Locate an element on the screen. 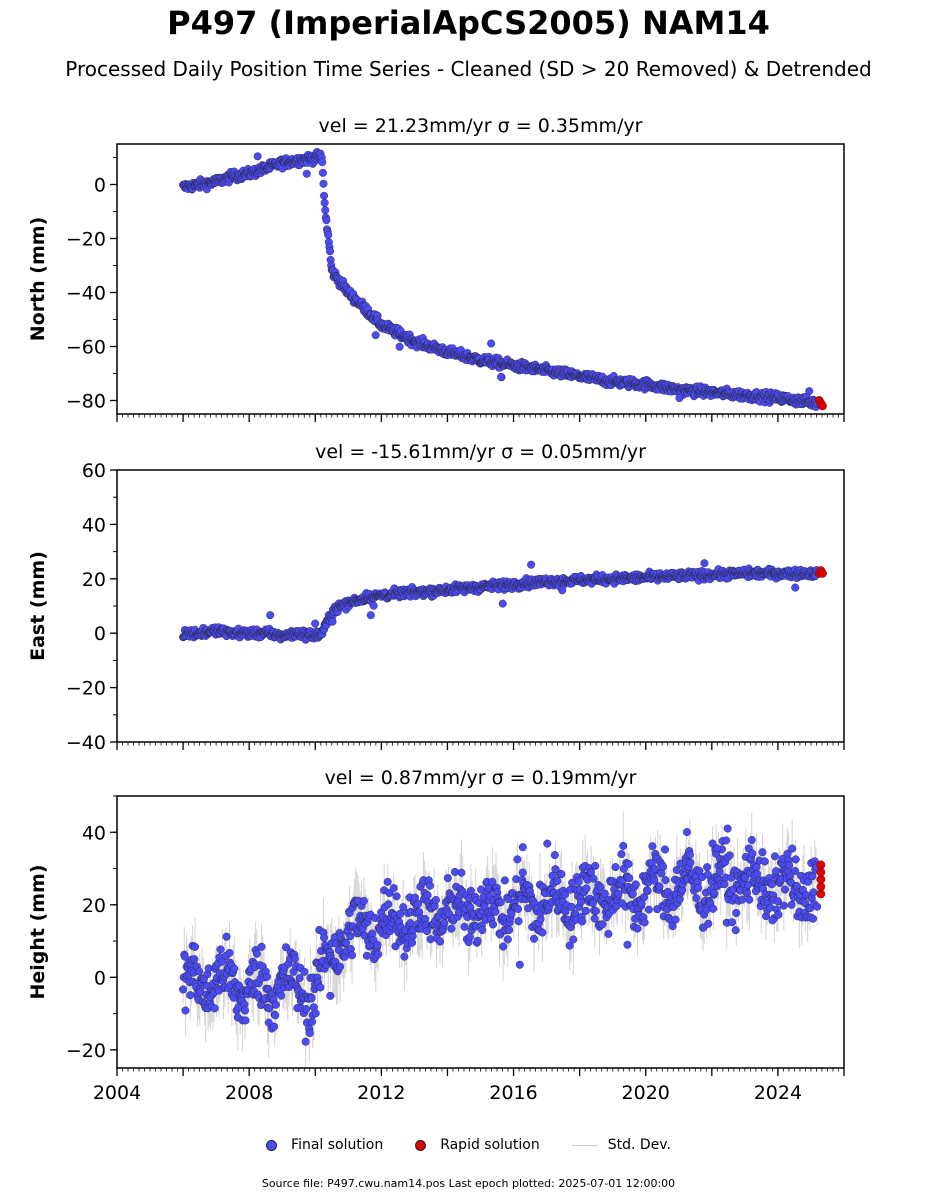 The height and width of the screenshot is (1200, 937). y-axis-label: East (mm) is located at coordinates (38, 606).